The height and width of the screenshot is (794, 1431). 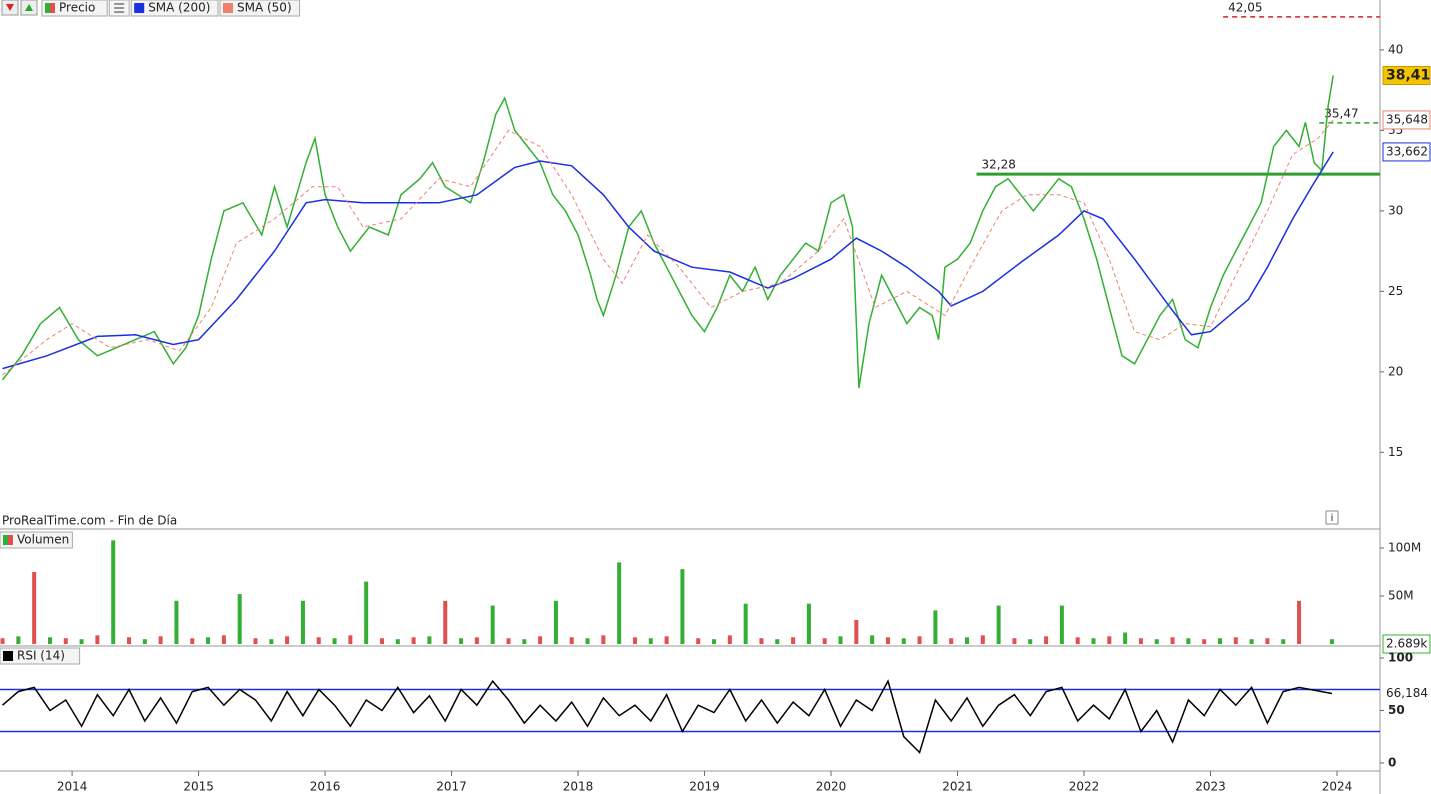 What do you see at coordinates (1395, 210) in the screenshot?
I see `y-tick-label: 30` at bounding box center [1395, 210].